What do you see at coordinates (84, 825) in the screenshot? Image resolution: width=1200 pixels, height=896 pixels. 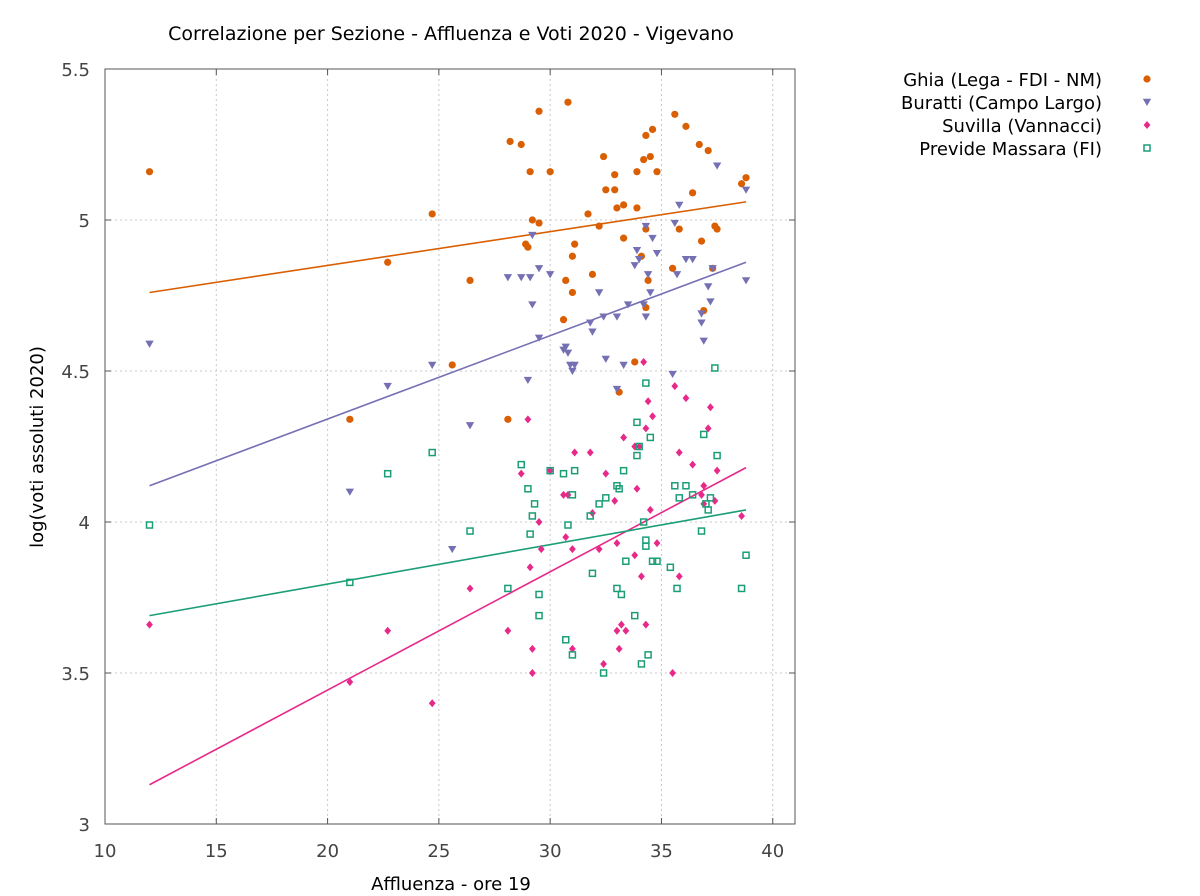 I see `y-tick-label: 3` at bounding box center [84, 825].